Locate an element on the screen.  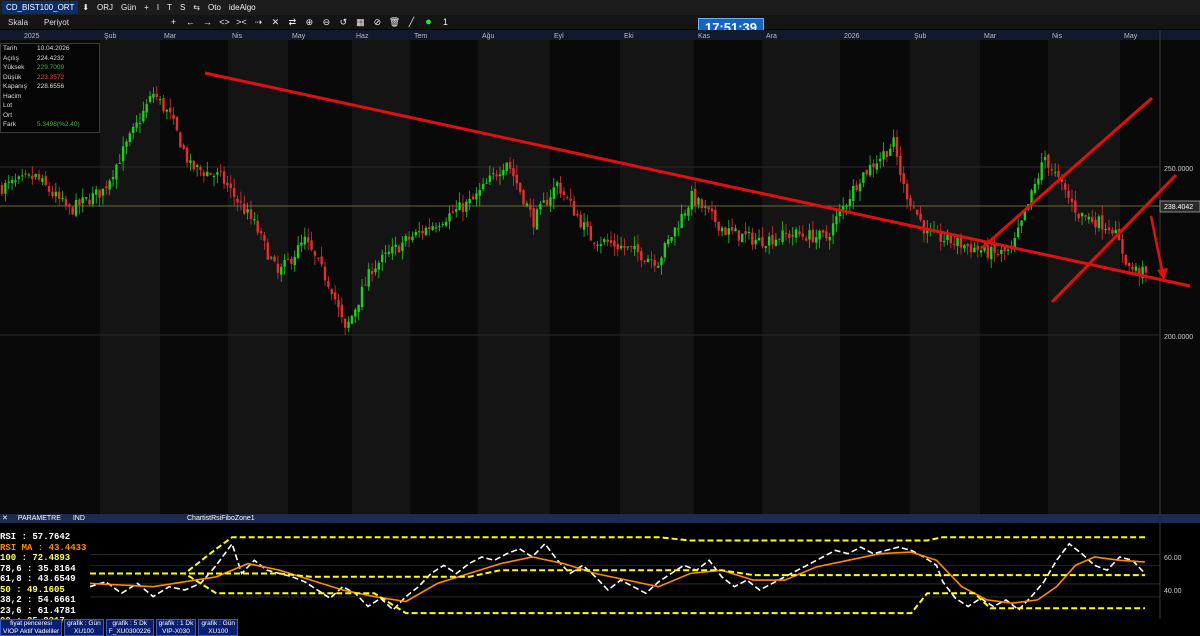
month-label: Şub is located at coordinates (920, 36).